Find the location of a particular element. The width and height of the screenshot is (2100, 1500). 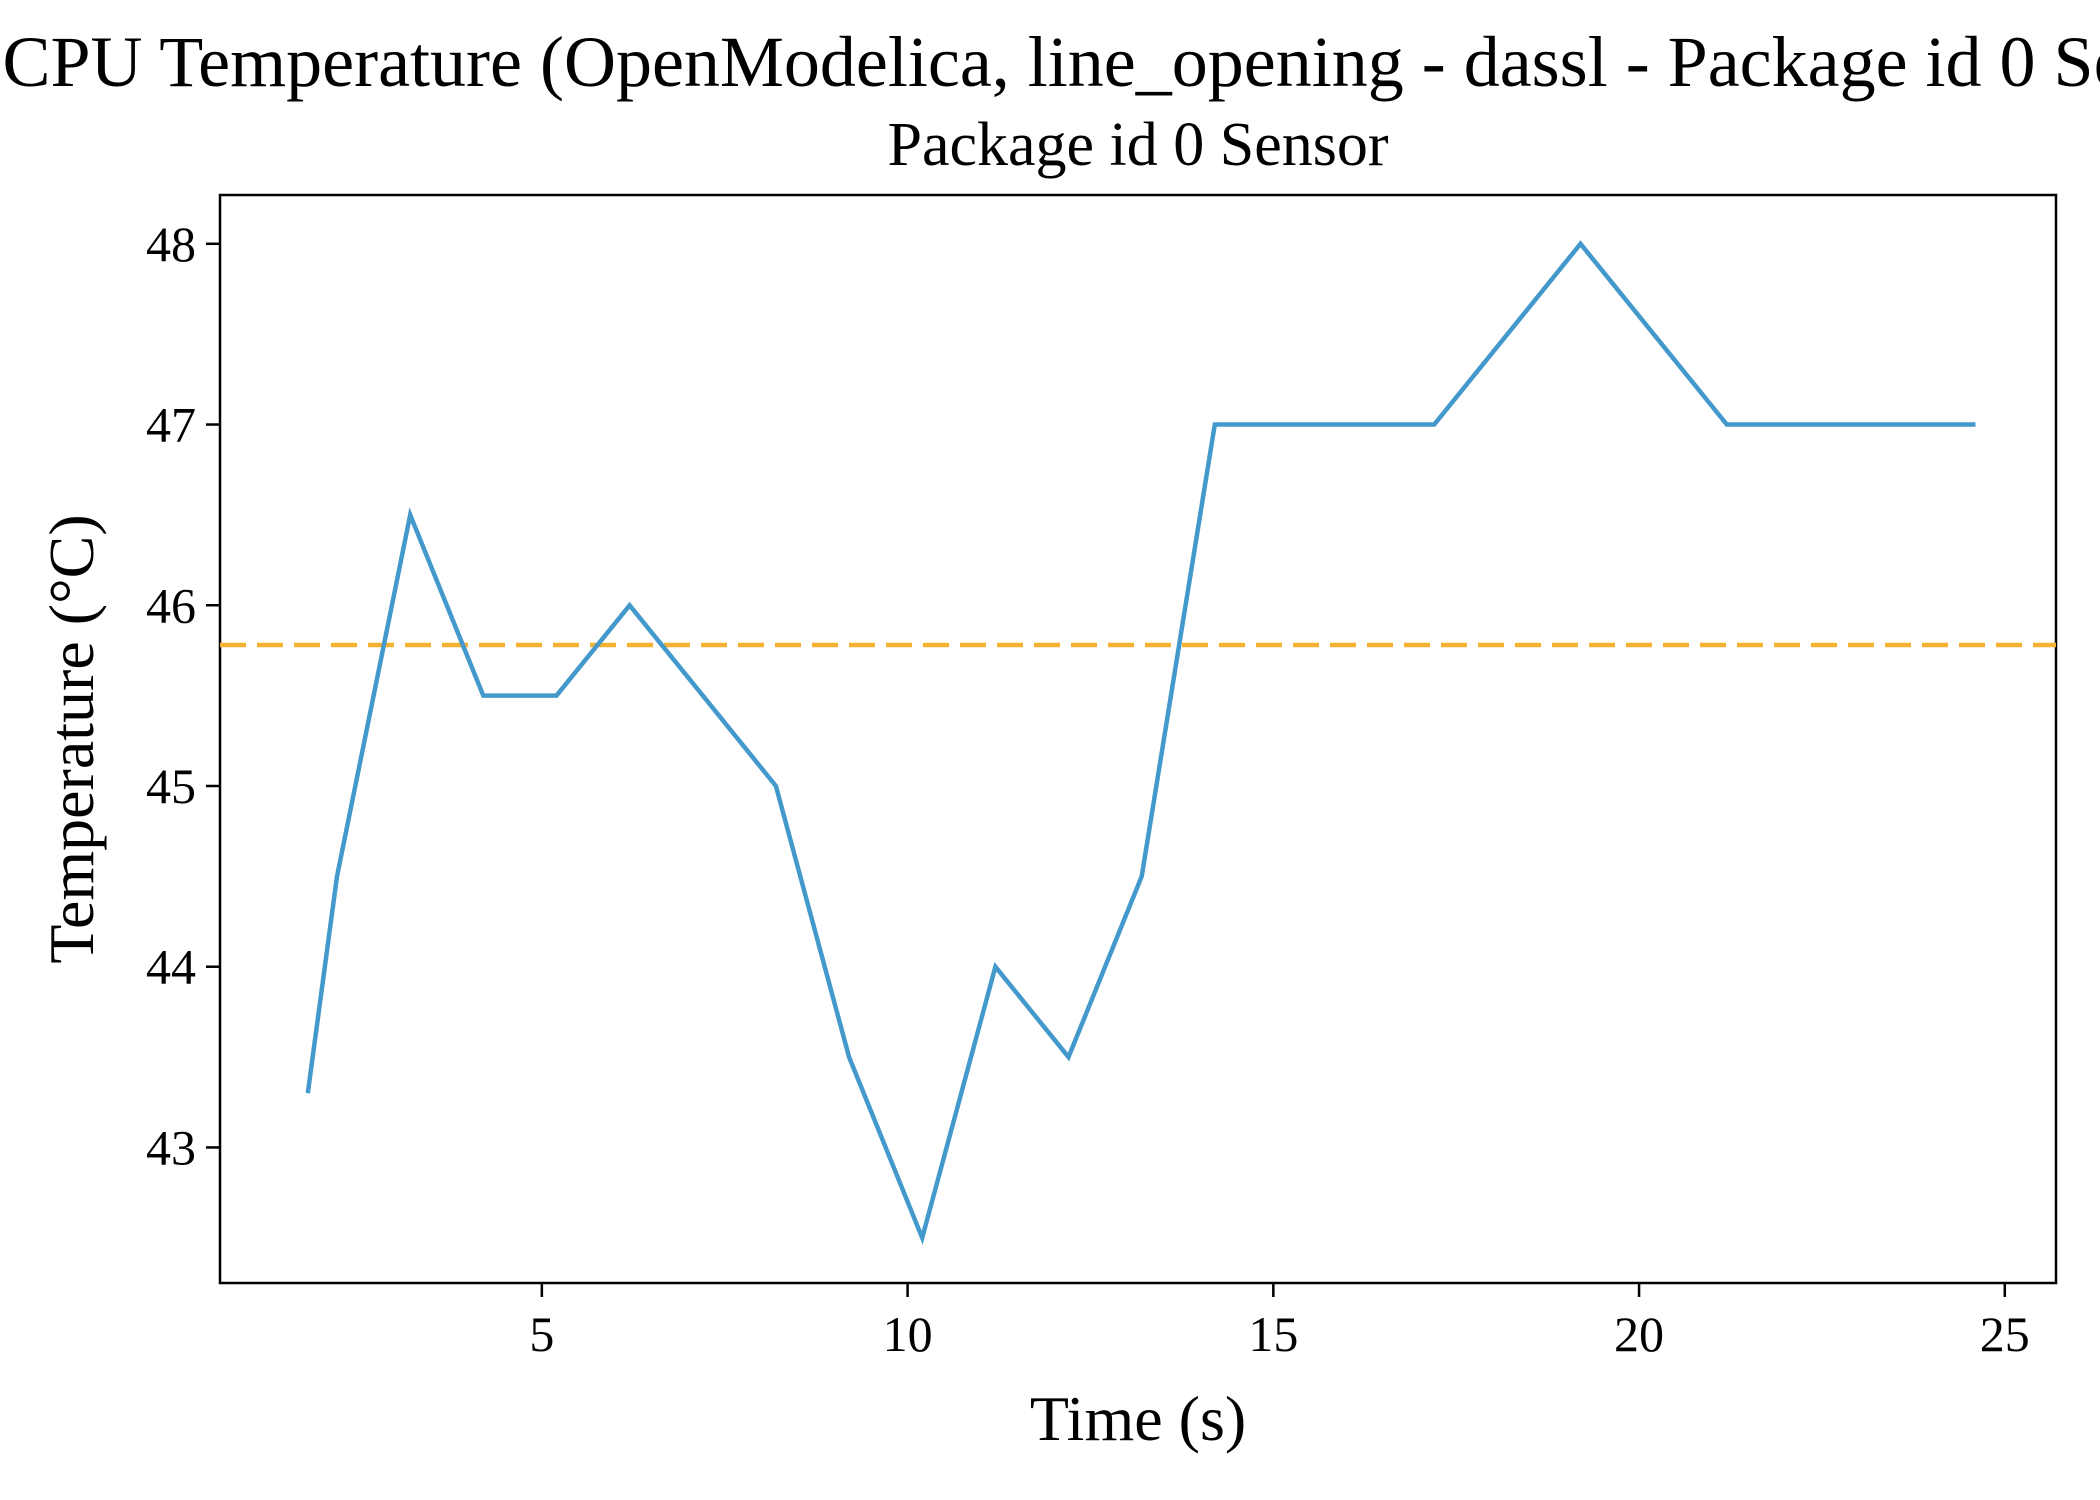

y-tick-label: 44 is located at coordinates (171, 967).